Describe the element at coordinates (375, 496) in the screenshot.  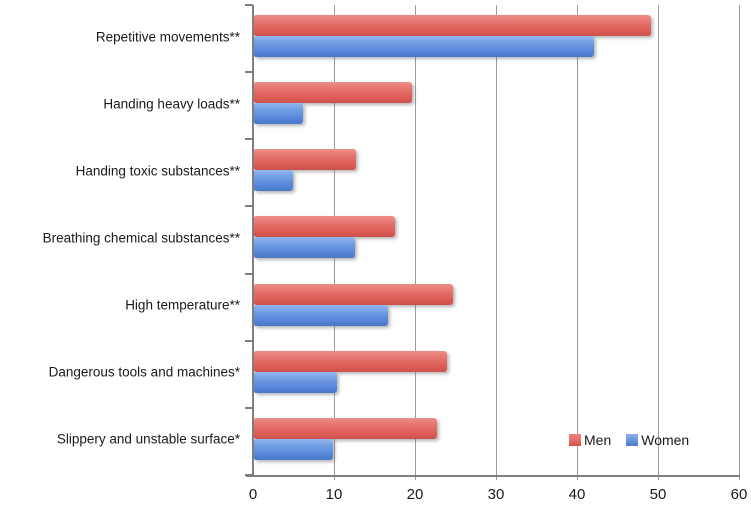
I see `x-axis-labels: 0 10 20 30 40 50 60` at that location.